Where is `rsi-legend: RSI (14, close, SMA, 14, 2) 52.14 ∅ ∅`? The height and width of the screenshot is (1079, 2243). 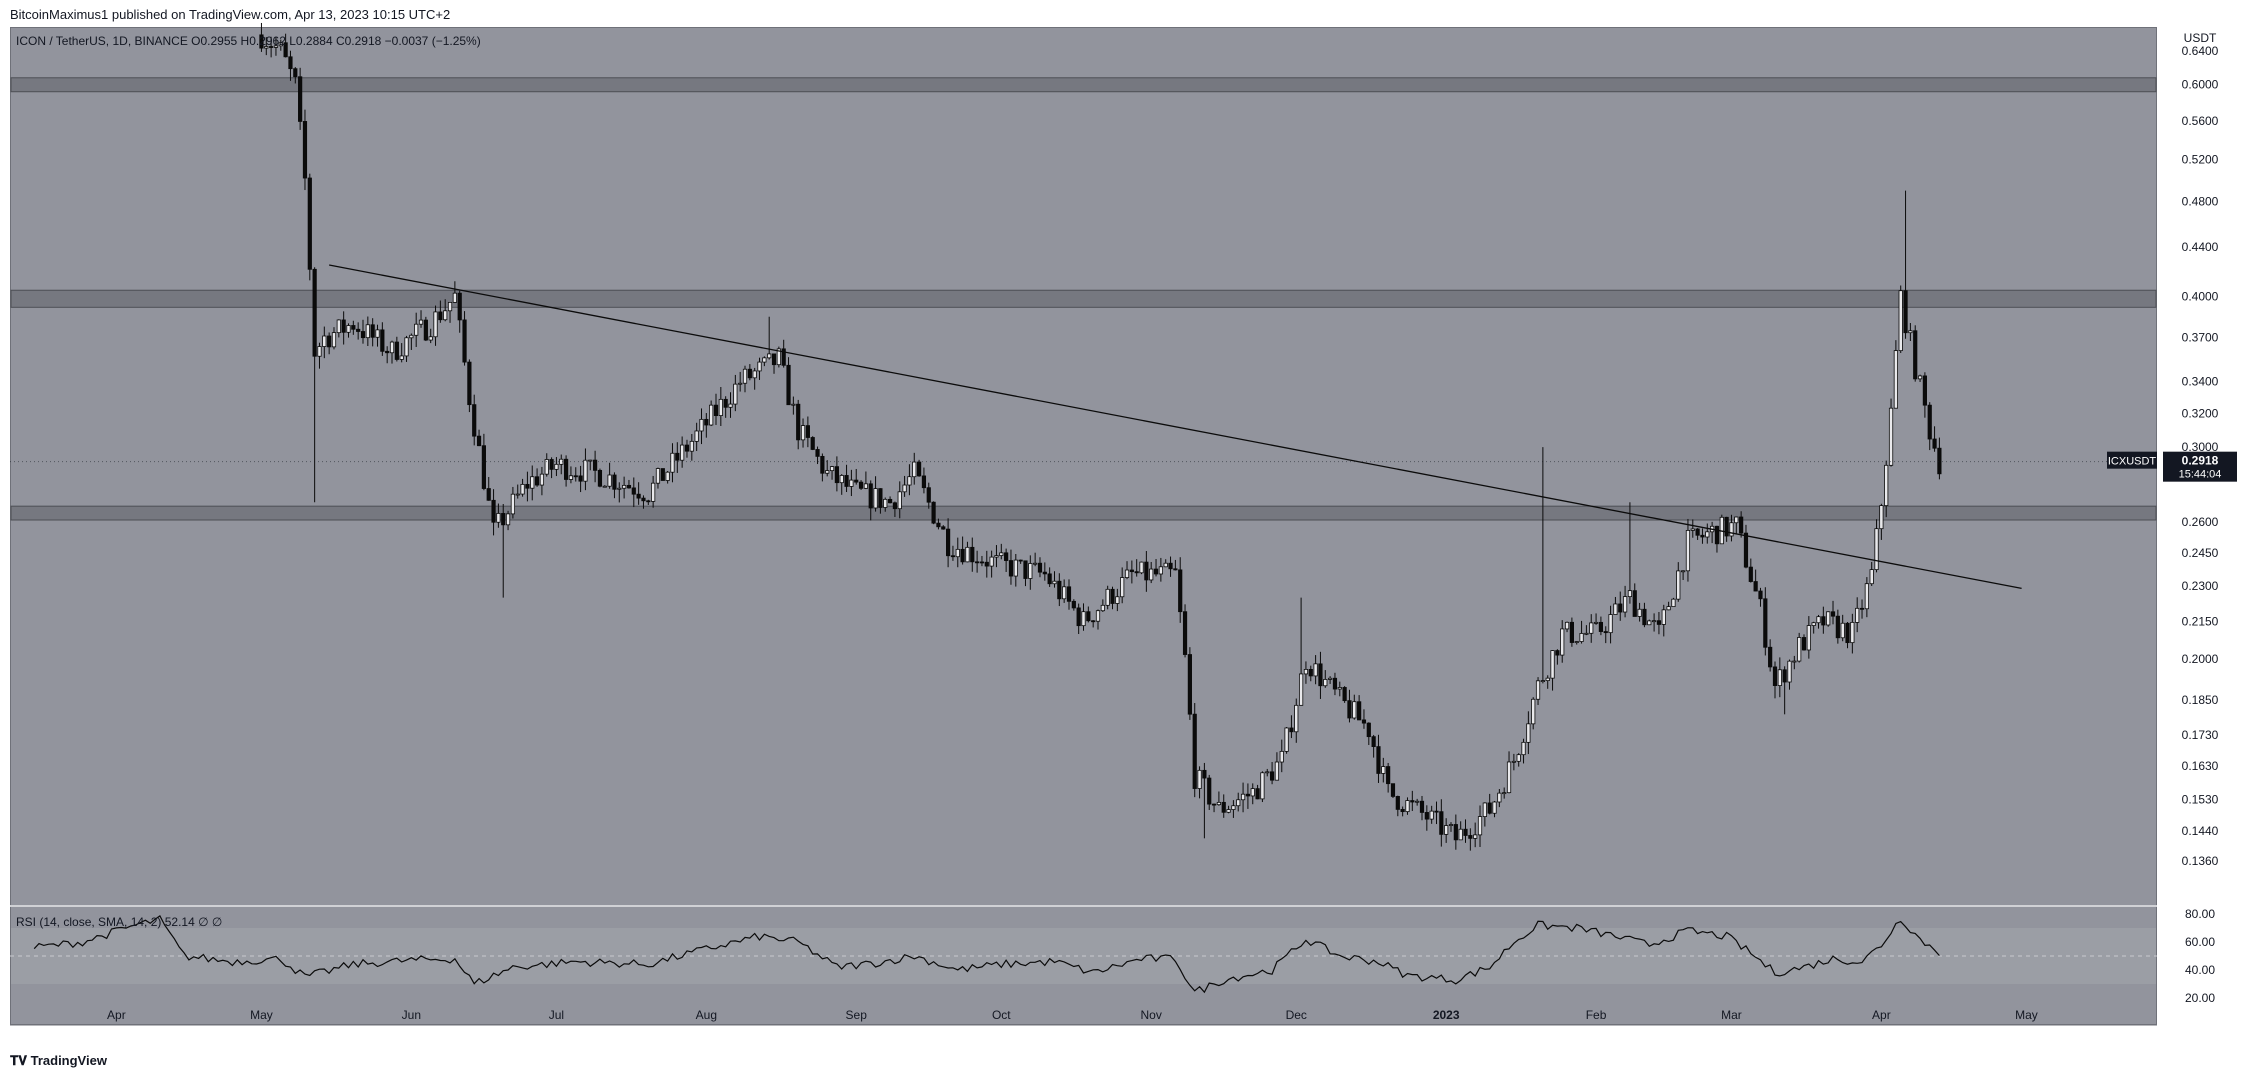
rsi-legend: RSI (14, close, SMA, 14, 2) 52.14 ∅ ∅ is located at coordinates (119, 922).